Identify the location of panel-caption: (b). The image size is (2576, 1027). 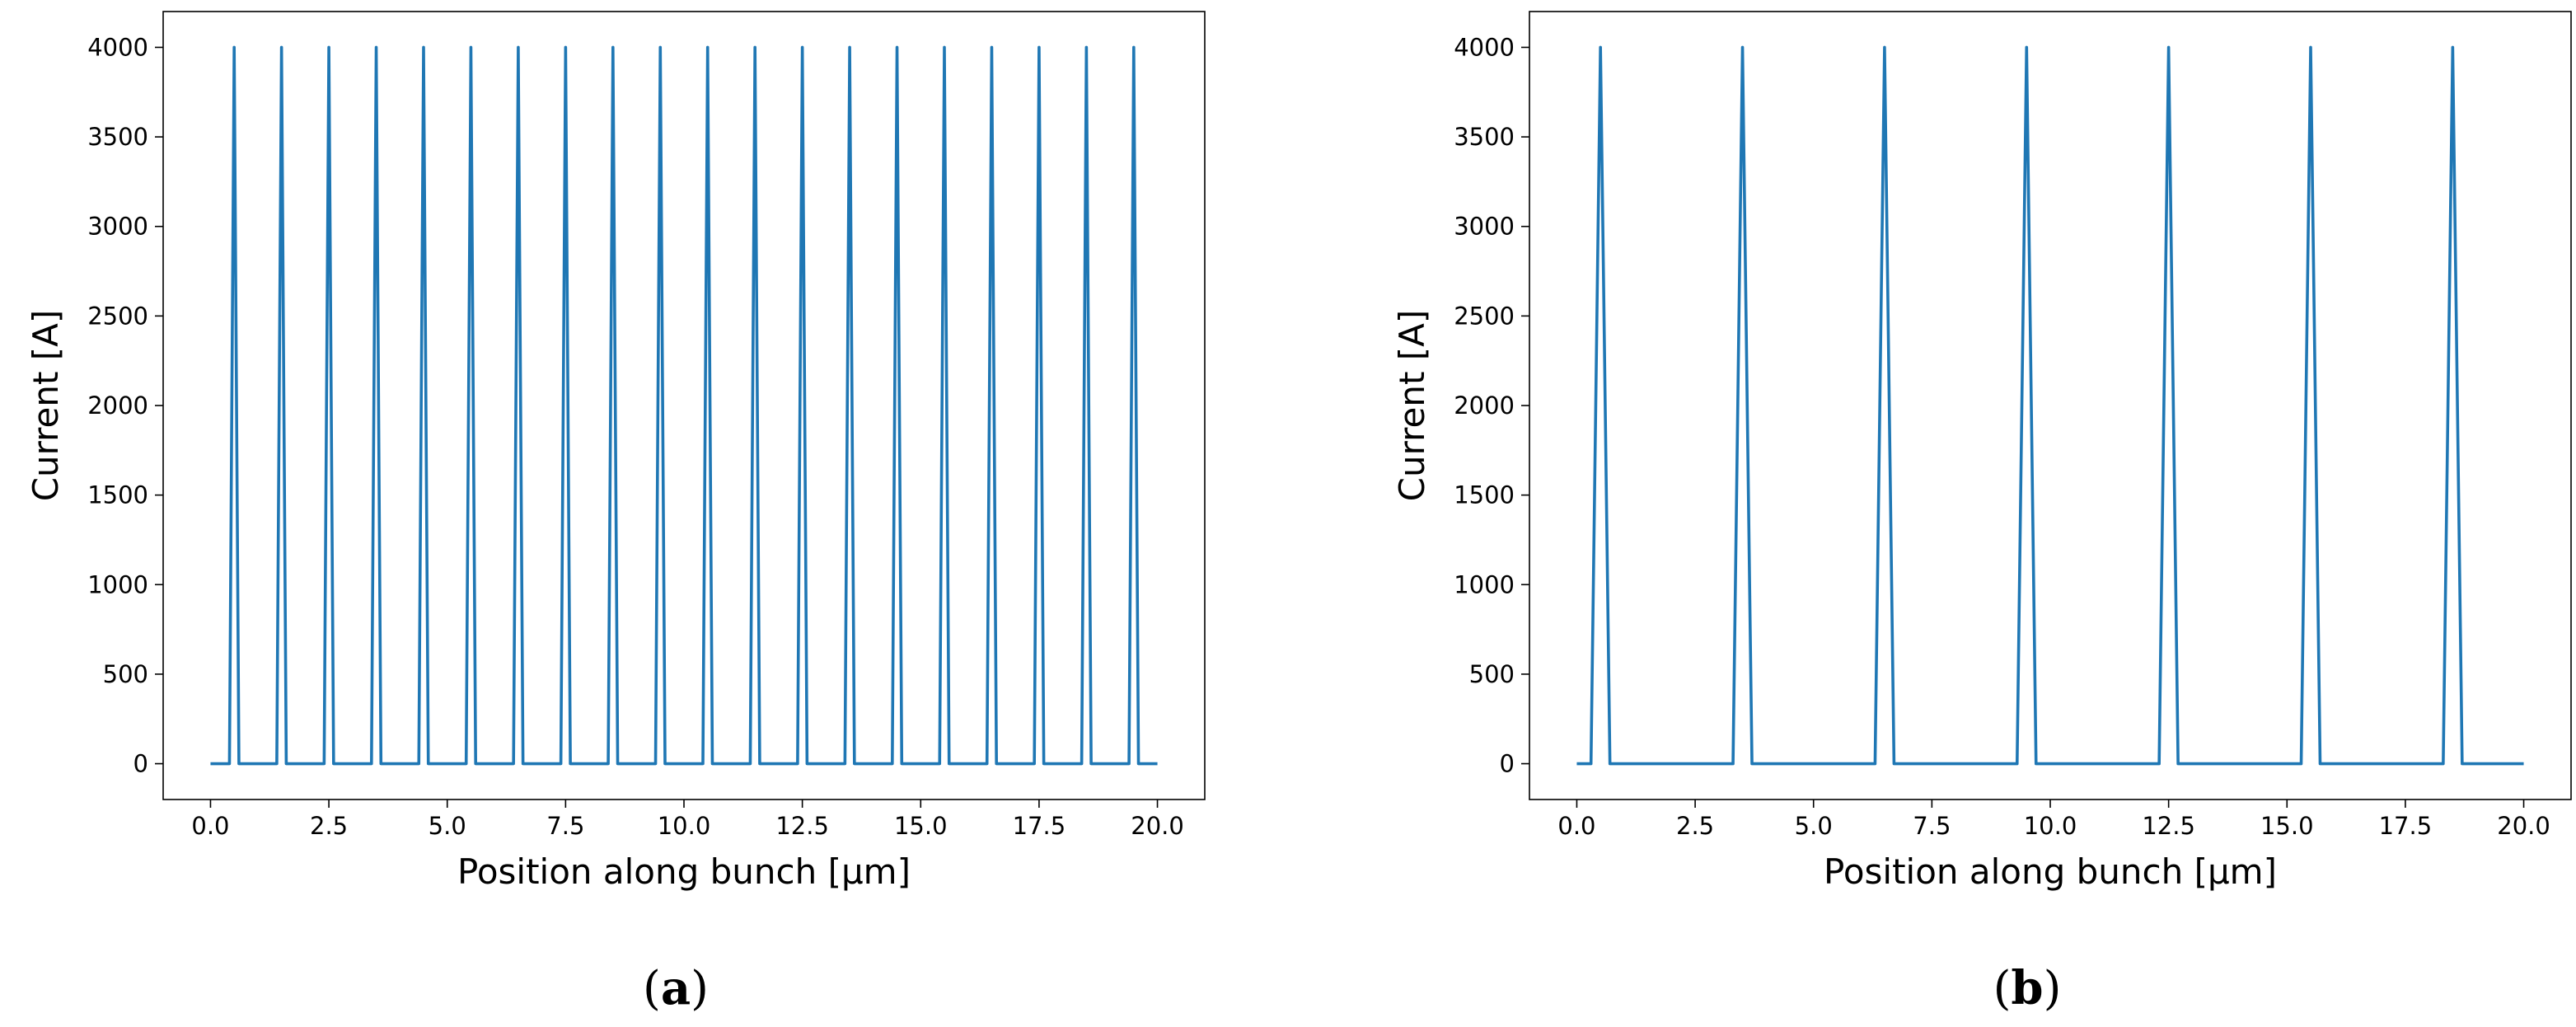
(2027, 988).